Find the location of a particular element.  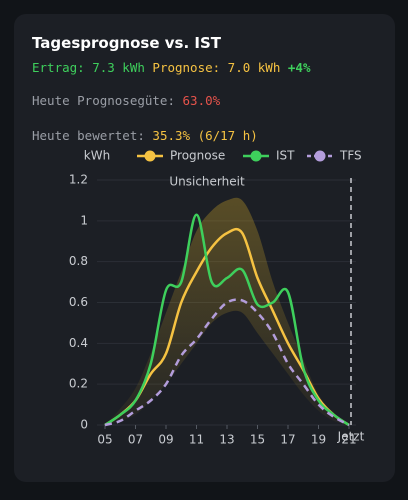

bewertet-value: 35.3% (6/17 h) is located at coordinates (205, 135).